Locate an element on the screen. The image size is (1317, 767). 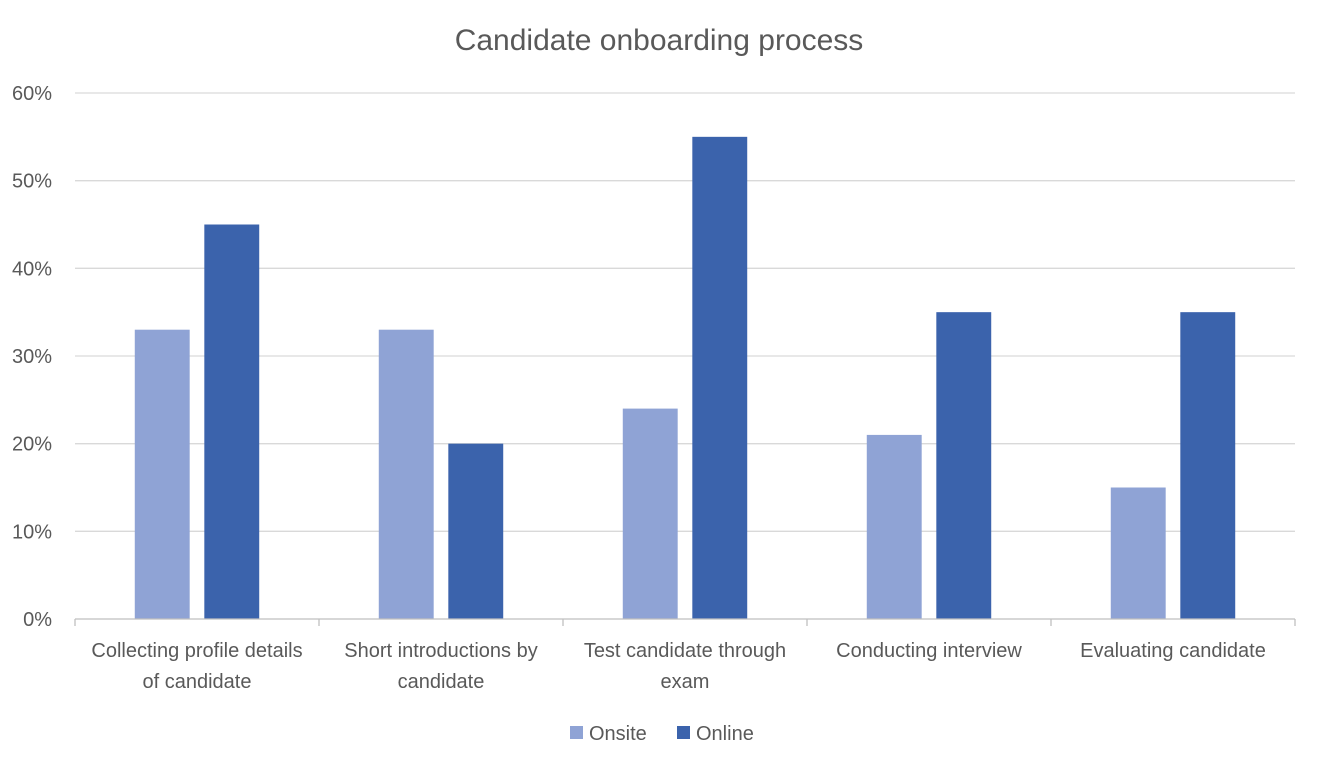
y-axis-ticks: 0% 10% 20% 30% 40% 50% 60% is located at coordinates (32, 357).